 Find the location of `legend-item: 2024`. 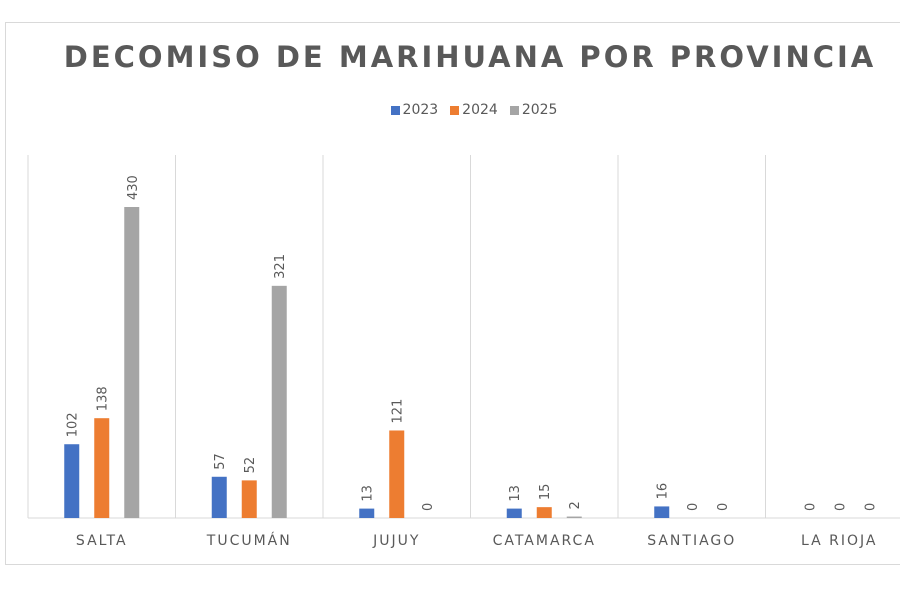

legend-item: 2024 is located at coordinates (474, 110).